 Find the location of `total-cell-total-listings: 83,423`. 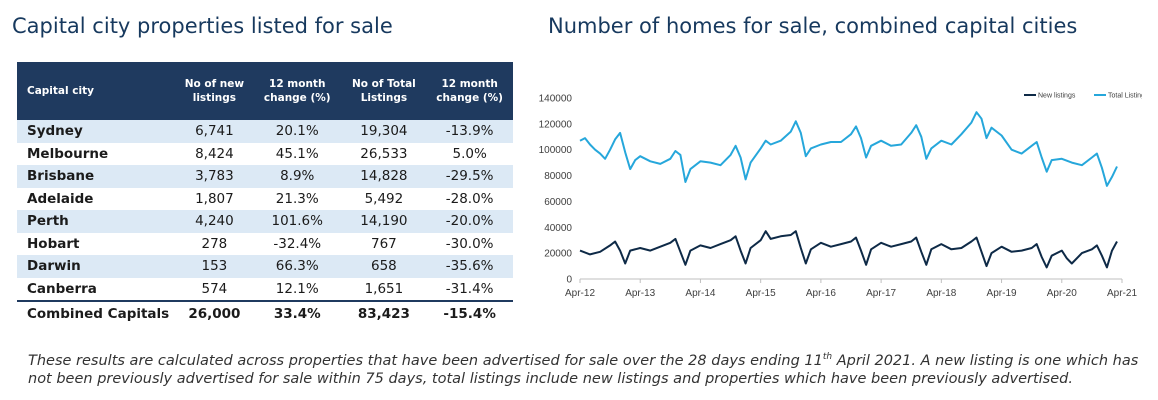

total-cell-total-listings: 83,423 is located at coordinates (384, 313).